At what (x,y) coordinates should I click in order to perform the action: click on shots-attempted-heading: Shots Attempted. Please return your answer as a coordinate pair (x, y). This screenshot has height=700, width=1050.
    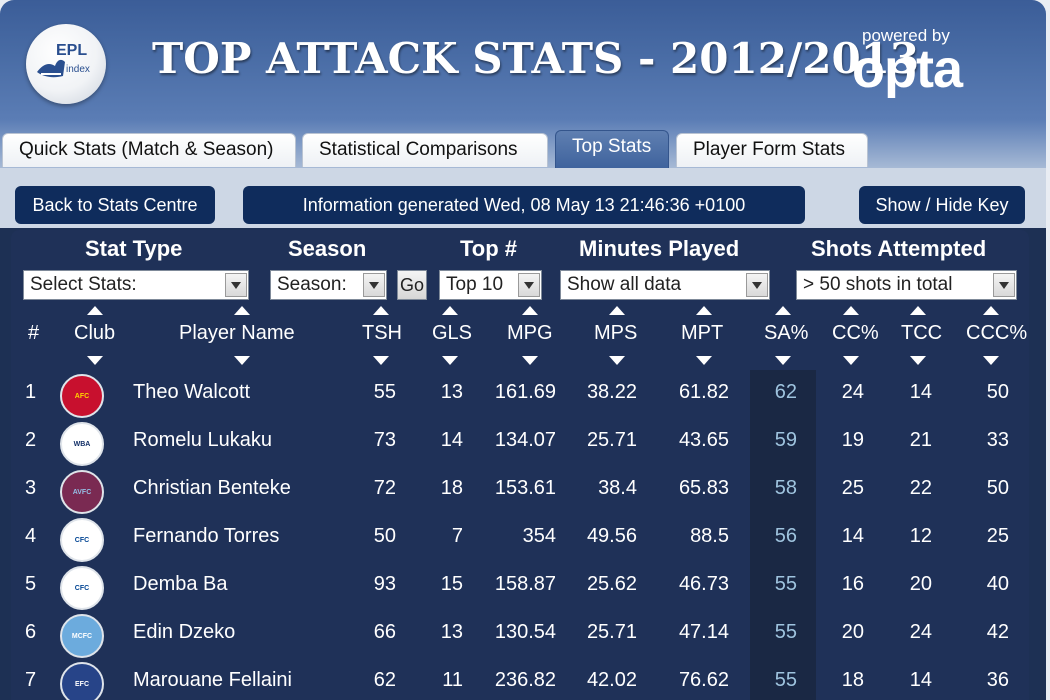
    Looking at the image, I should click on (899, 248).